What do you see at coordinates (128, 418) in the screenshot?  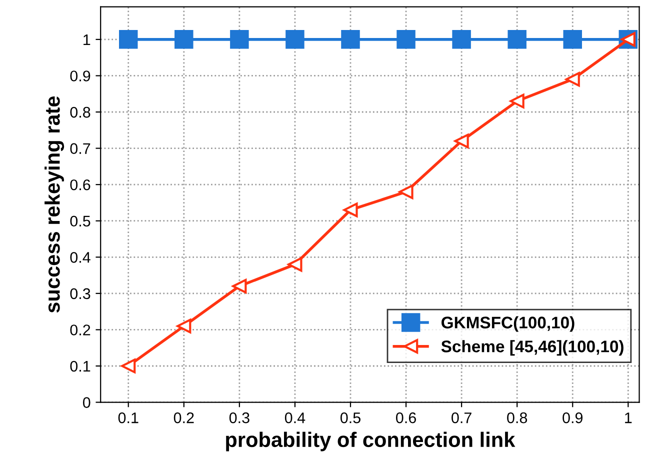 I see `x-tick-label: 0.1` at bounding box center [128, 418].